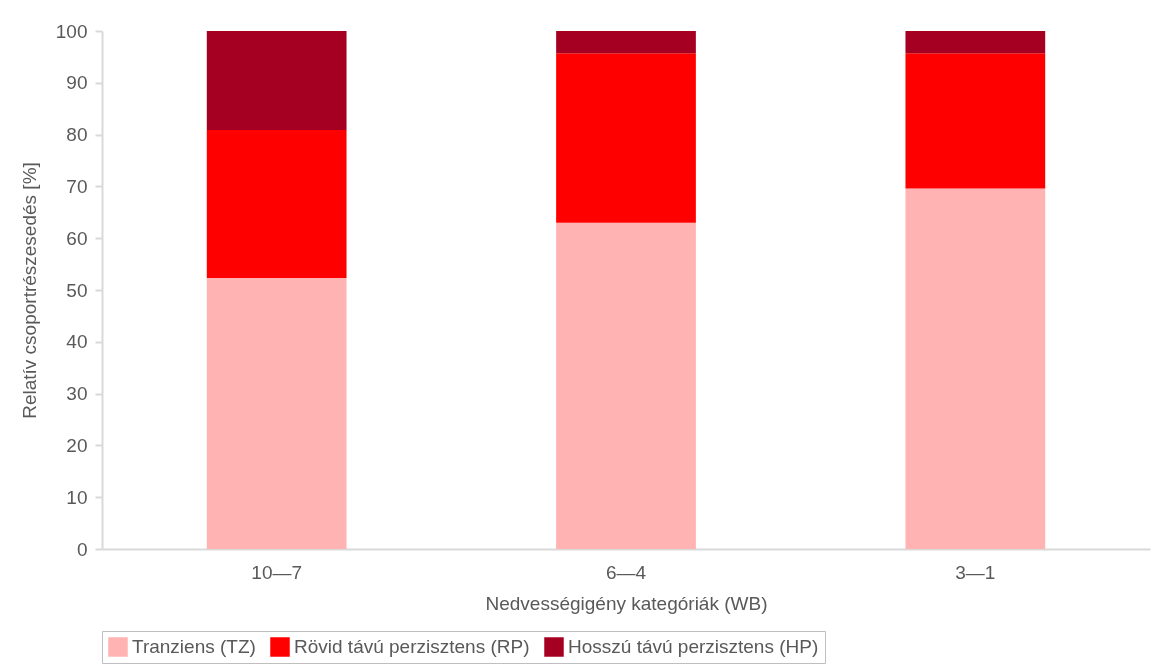 Image resolution: width=1158 pixels, height=666 pixels. I want to click on y-tick-label: 30, so click(77, 394).